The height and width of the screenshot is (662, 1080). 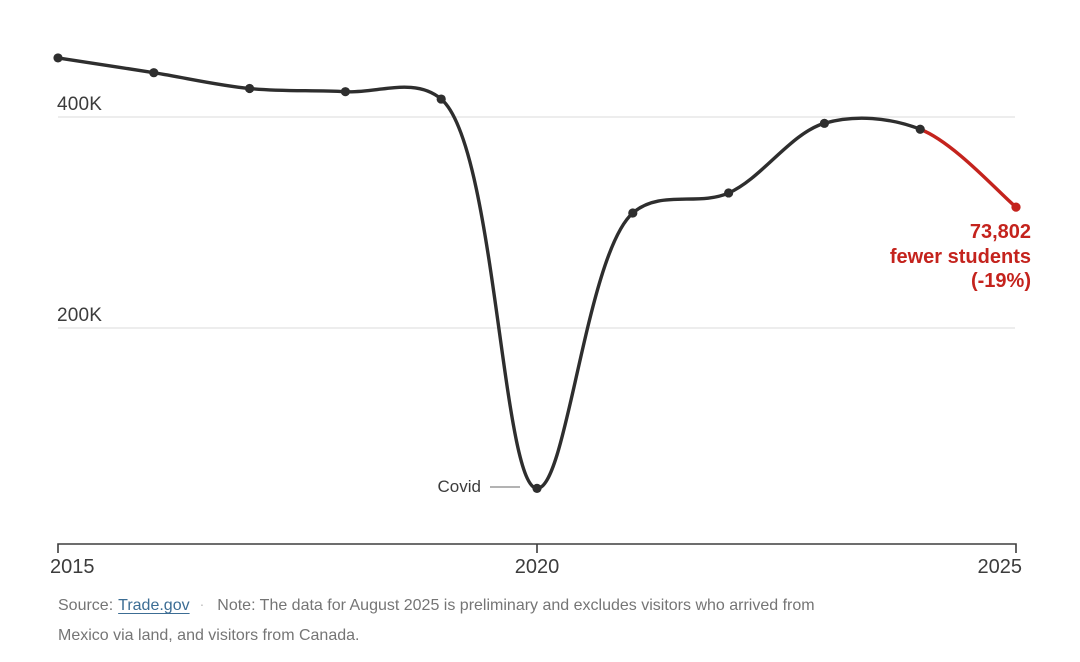 I want to click on drop-annotation-label: fewer students, so click(x=960, y=256).